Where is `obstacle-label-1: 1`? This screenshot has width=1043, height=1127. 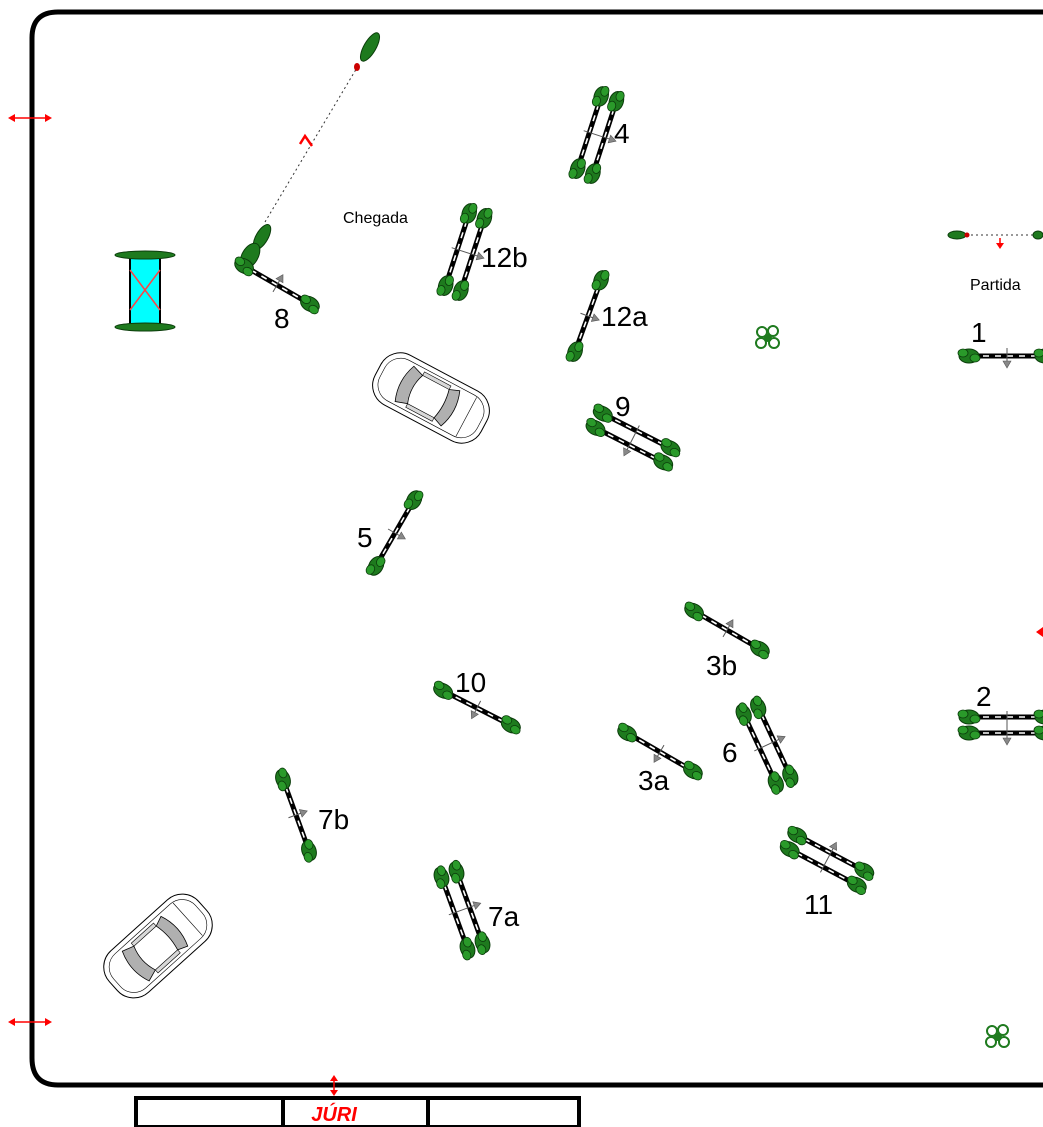 obstacle-label-1: 1 is located at coordinates (979, 332).